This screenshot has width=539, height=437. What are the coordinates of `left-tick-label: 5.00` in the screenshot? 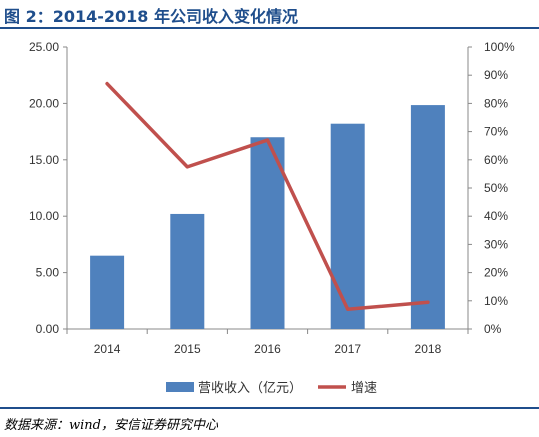 It's located at (48, 273).